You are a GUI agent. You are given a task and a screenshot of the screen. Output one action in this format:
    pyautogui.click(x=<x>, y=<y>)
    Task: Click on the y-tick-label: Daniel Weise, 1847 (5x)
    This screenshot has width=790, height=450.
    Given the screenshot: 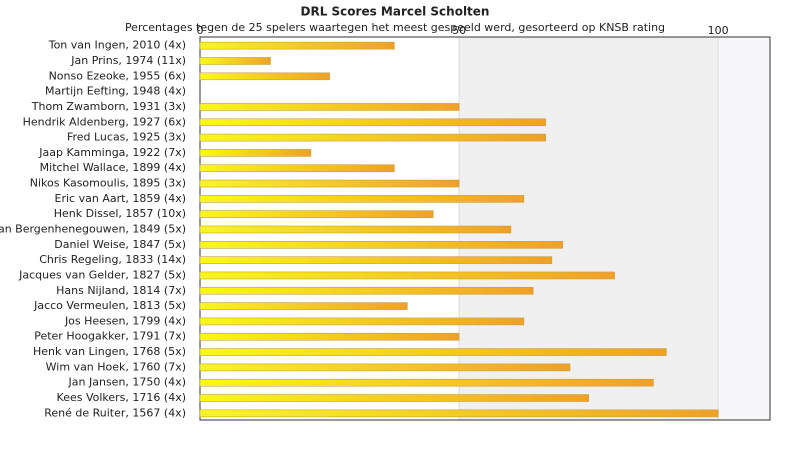 What is the action you would take?
    pyautogui.click(x=120, y=244)
    